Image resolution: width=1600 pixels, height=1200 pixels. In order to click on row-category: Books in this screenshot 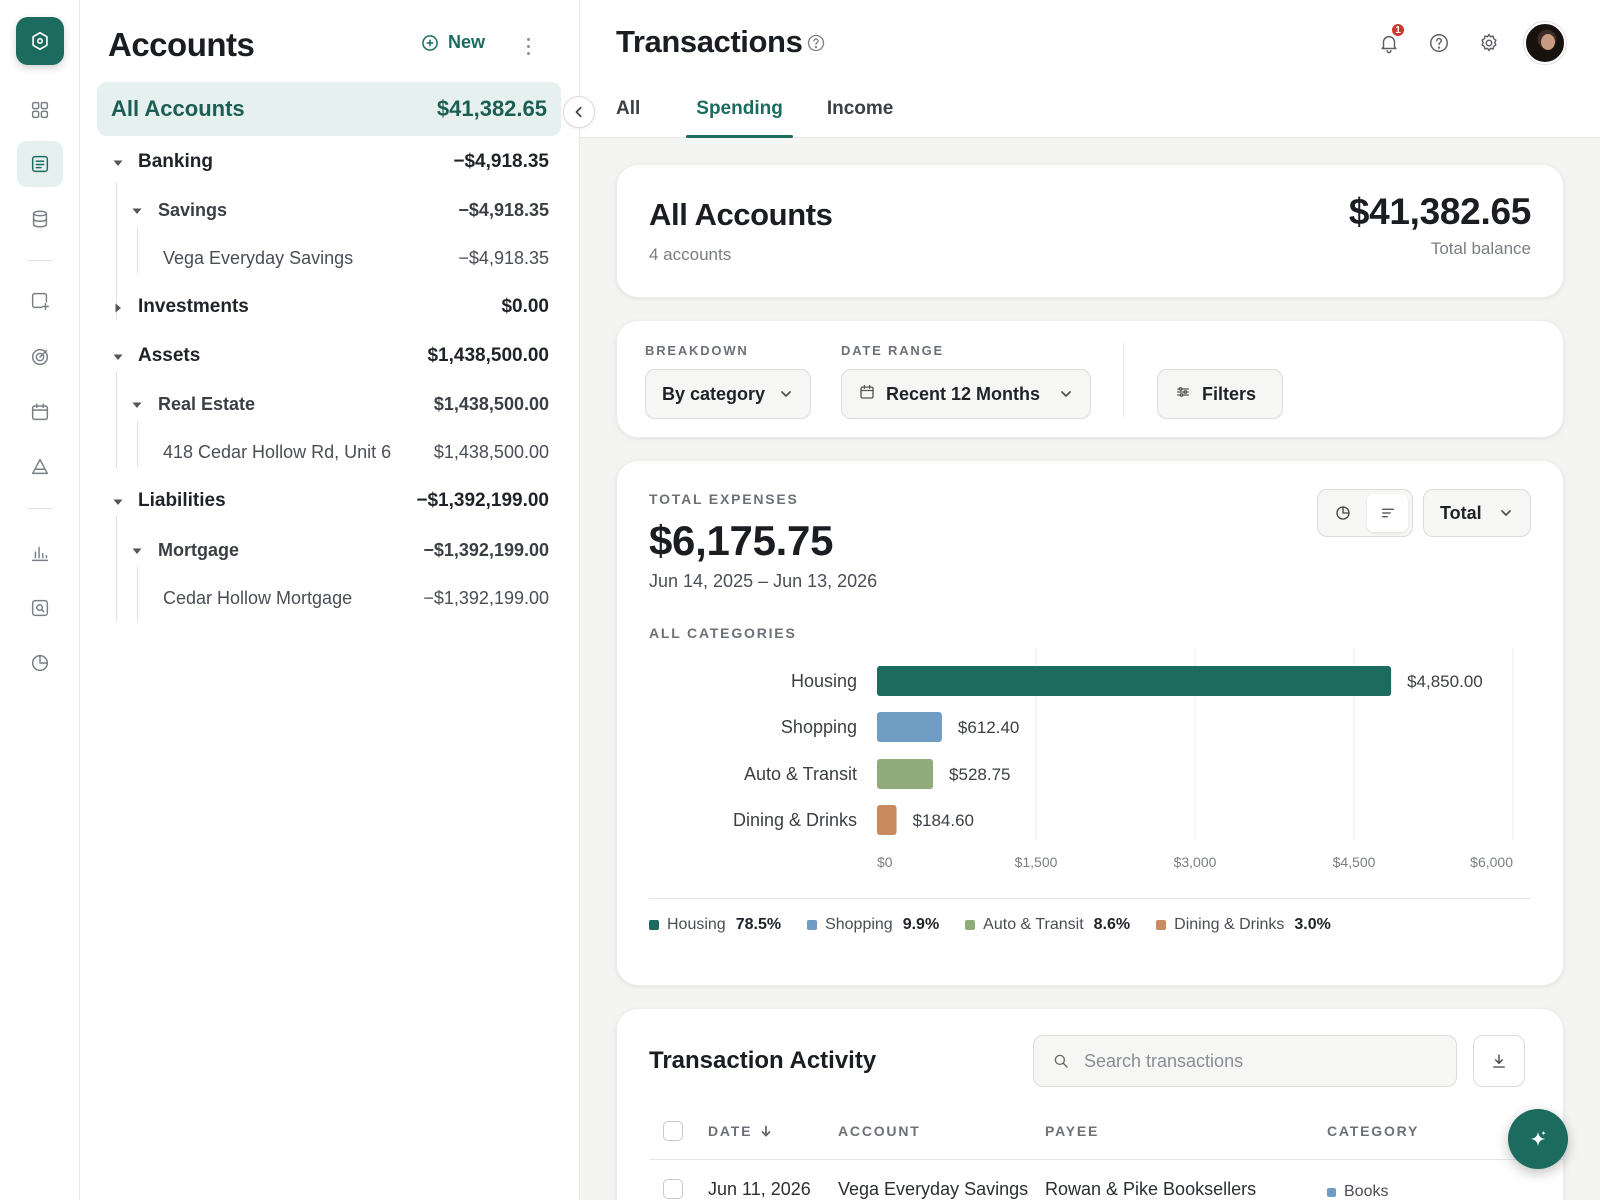, I will do `click(1357, 1191)`.